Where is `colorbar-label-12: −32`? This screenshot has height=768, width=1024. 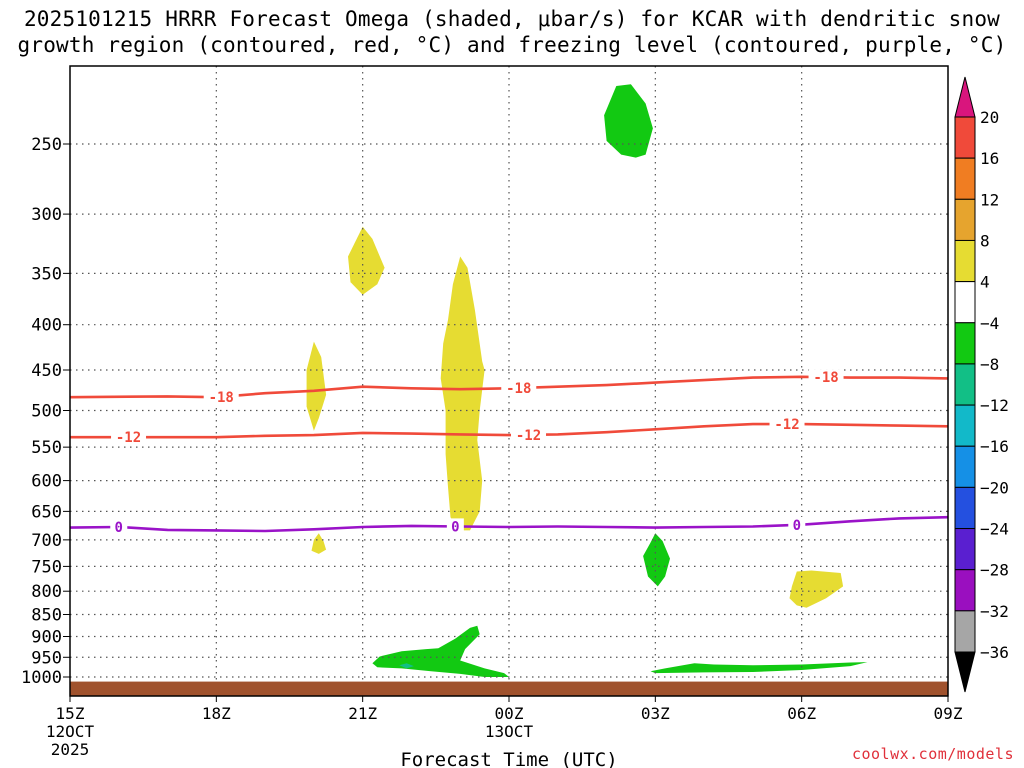
colorbar-label-12: −32 is located at coordinates (994, 611).